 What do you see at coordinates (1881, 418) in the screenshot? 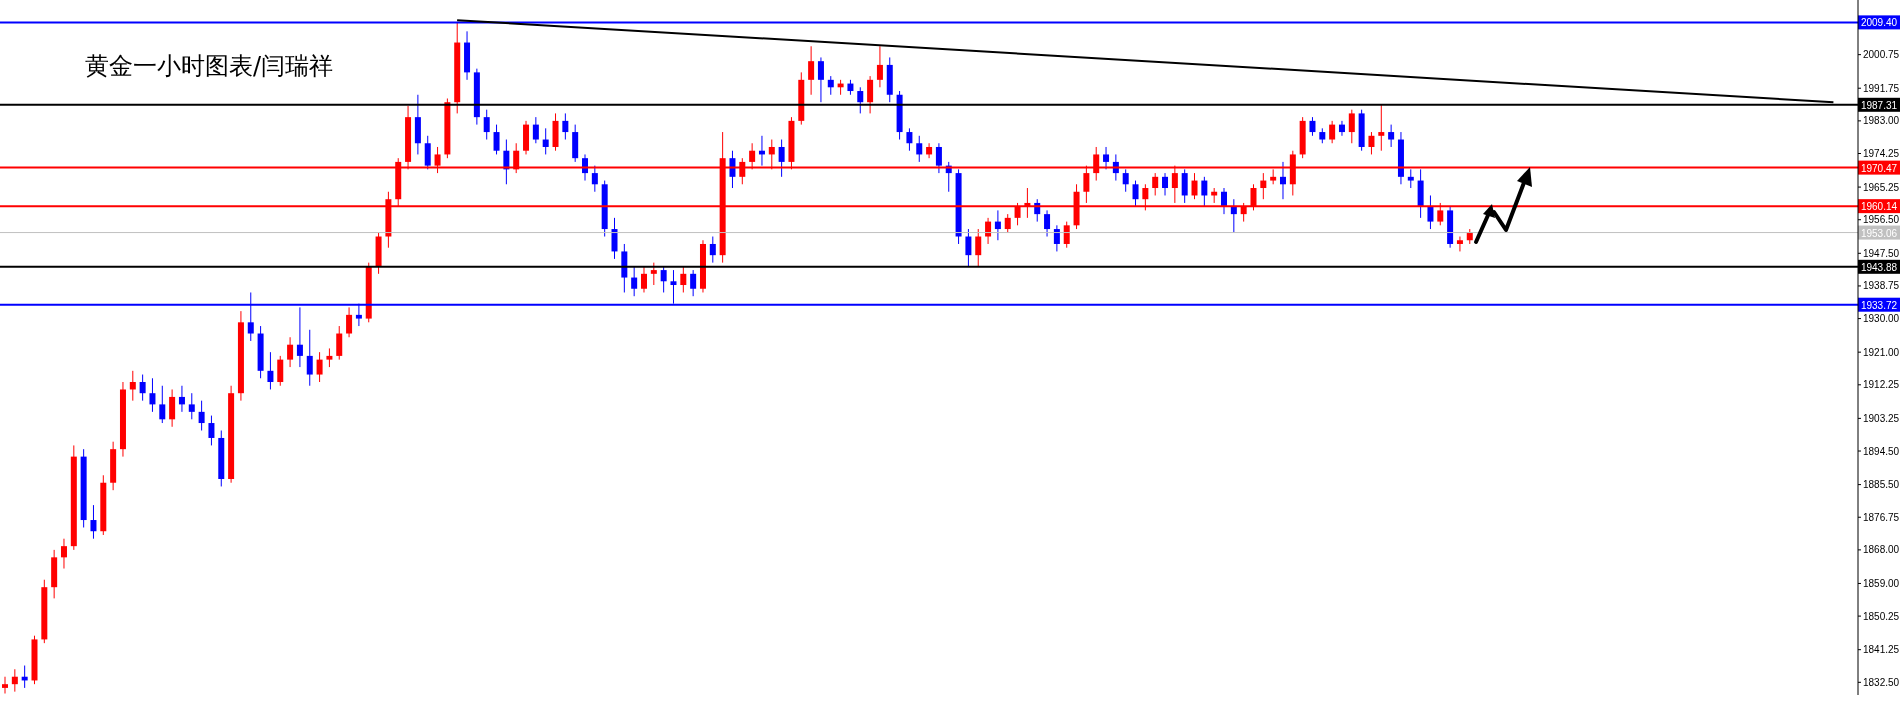
I see `y-tick-label: 1903.25` at bounding box center [1881, 418].